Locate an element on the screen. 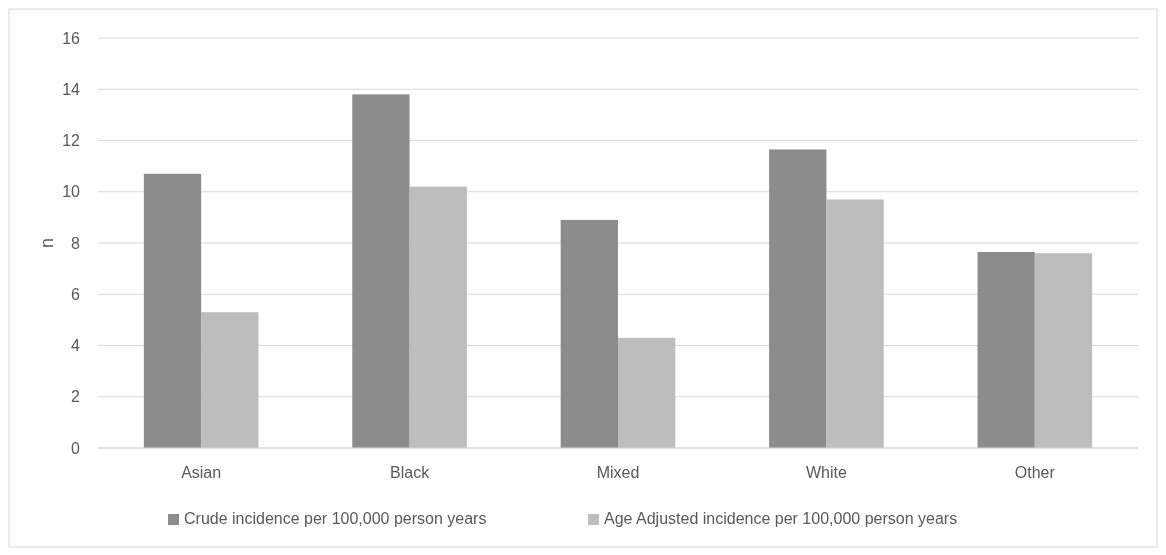  y-tick-label: 4 is located at coordinates (76, 346).